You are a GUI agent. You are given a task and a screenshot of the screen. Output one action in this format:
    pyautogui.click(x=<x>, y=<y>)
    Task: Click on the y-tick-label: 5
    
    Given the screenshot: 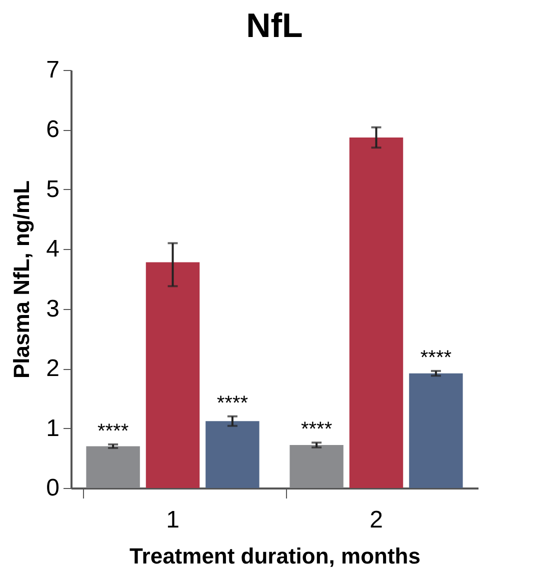 What is the action you would take?
    pyautogui.click(x=53, y=189)
    